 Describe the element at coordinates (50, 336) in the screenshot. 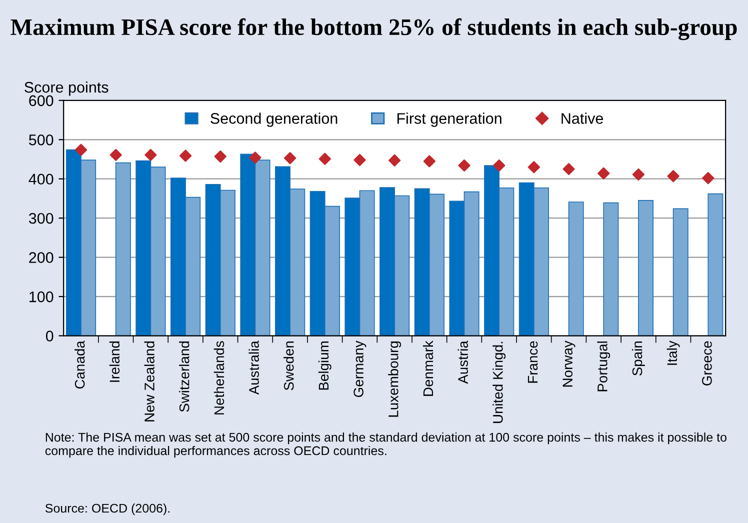

I see `y-tick-label: 0` at that location.